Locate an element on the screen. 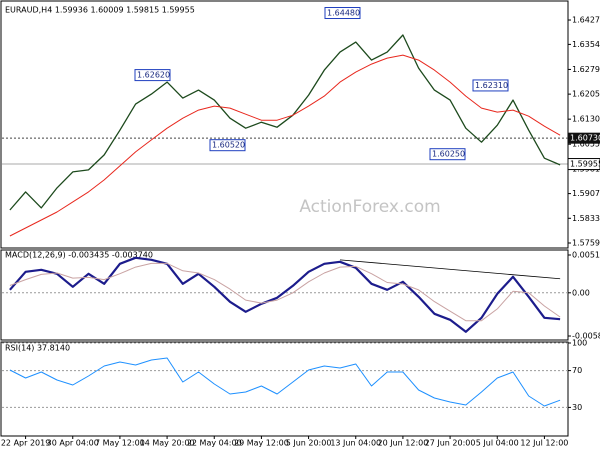 Image resolution: width=600 pixels, height=450 pixels. annotation-label: 1.62310 is located at coordinates (491, 85).